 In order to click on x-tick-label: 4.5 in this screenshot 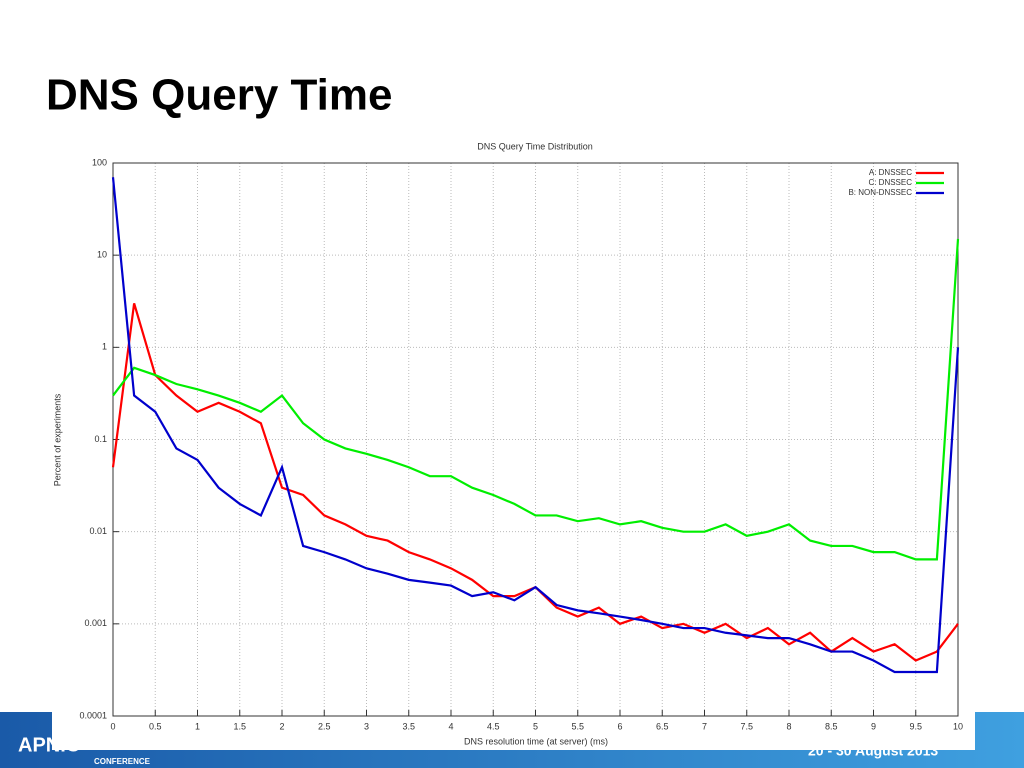, I will do `click(493, 726)`.